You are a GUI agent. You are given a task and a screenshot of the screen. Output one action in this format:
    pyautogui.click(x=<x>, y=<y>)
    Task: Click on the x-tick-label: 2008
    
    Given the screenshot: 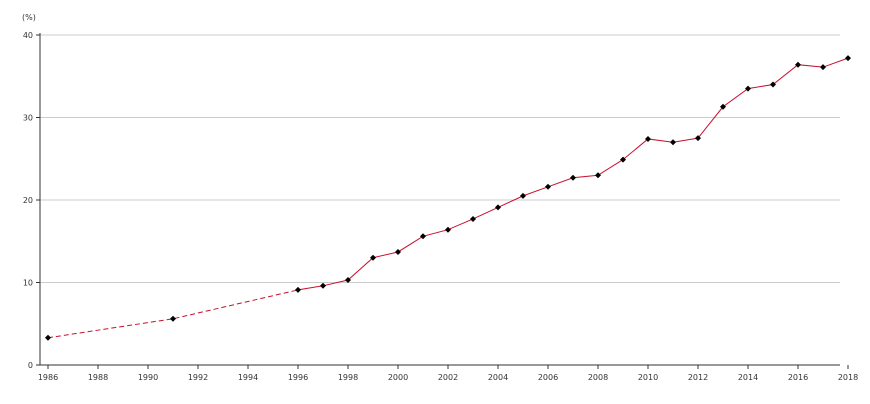 What is the action you would take?
    pyautogui.click(x=598, y=377)
    